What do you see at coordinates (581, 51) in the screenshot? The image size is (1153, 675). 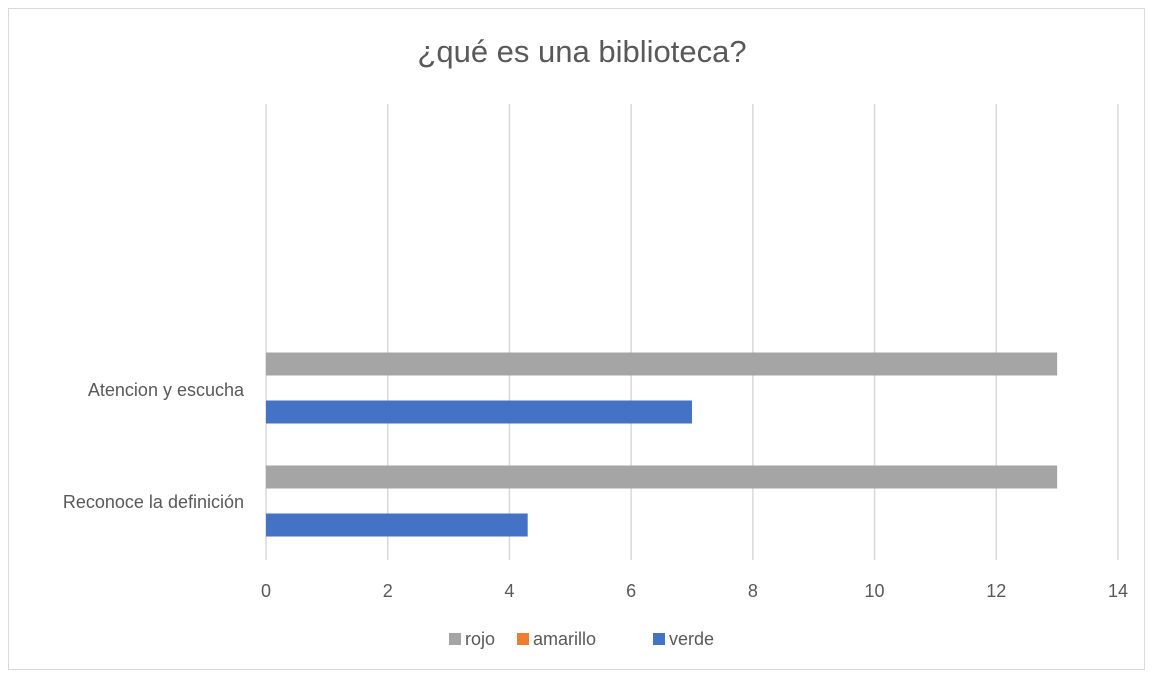 I see `chart-title: ¿qué es una biblioteca?` at bounding box center [581, 51].